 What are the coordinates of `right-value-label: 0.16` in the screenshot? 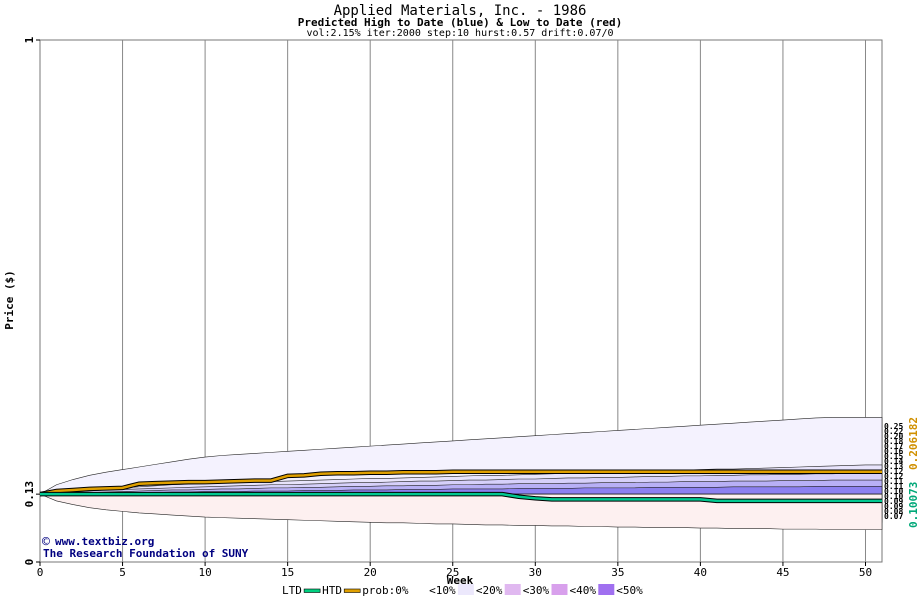 It's located at (893, 451).